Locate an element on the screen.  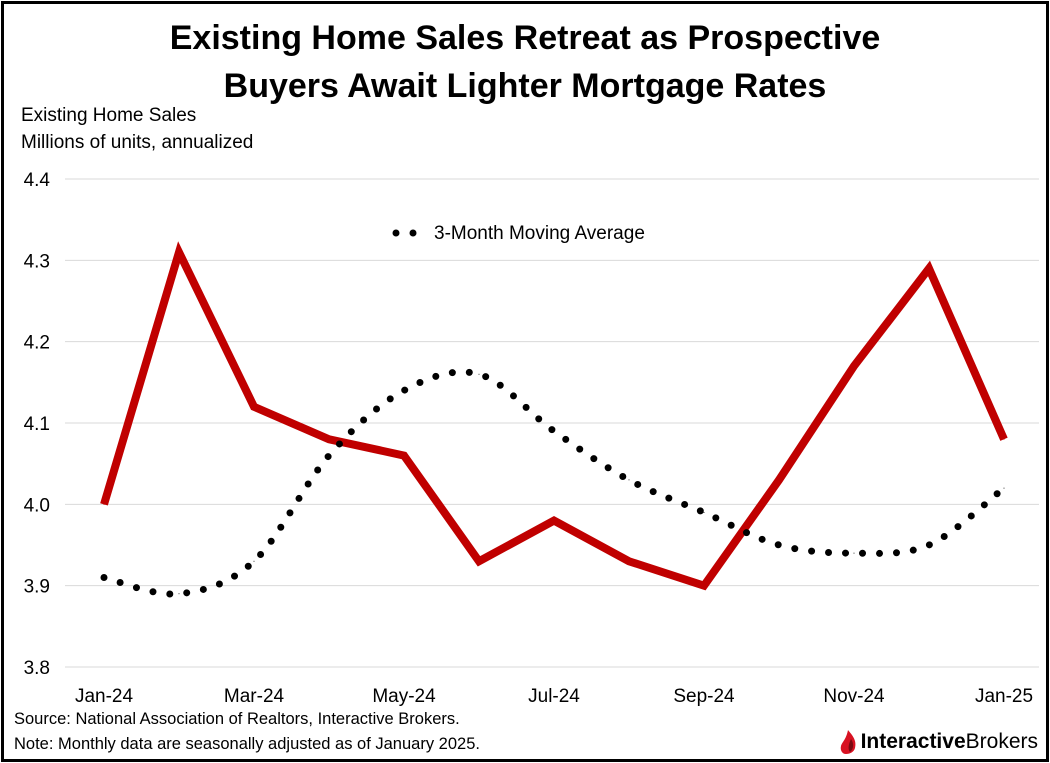
x-tick-label: Jan-25 is located at coordinates (1004, 696).